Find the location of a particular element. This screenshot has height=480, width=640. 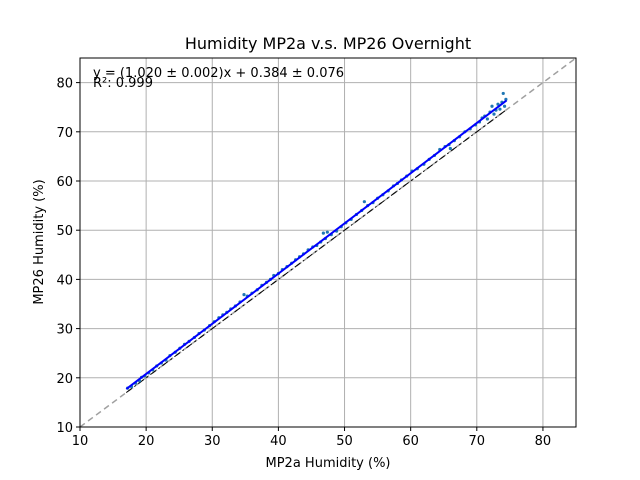

r-squared-label: R²: 0.999 is located at coordinates (123, 83).